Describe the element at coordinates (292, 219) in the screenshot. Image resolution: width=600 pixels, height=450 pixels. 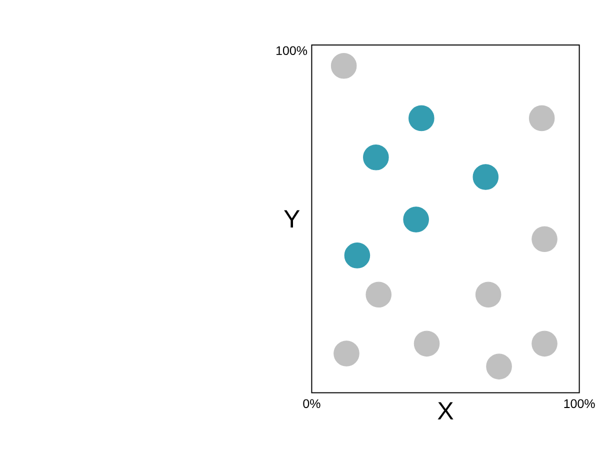
I see `y-axis-title: Y` at that location.